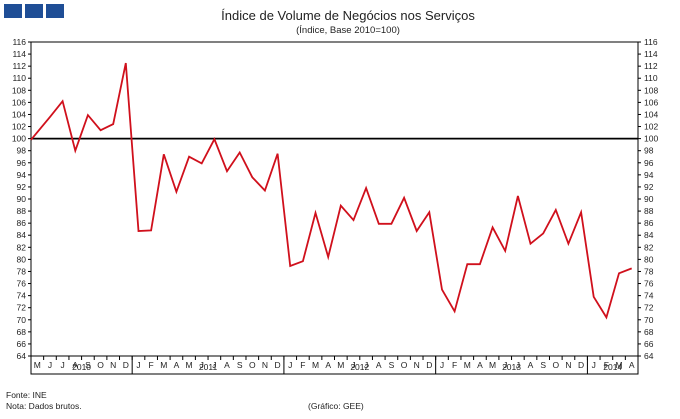 The width and height of the screenshot is (680, 419). I want to click on year-label: 2013, so click(511, 367).